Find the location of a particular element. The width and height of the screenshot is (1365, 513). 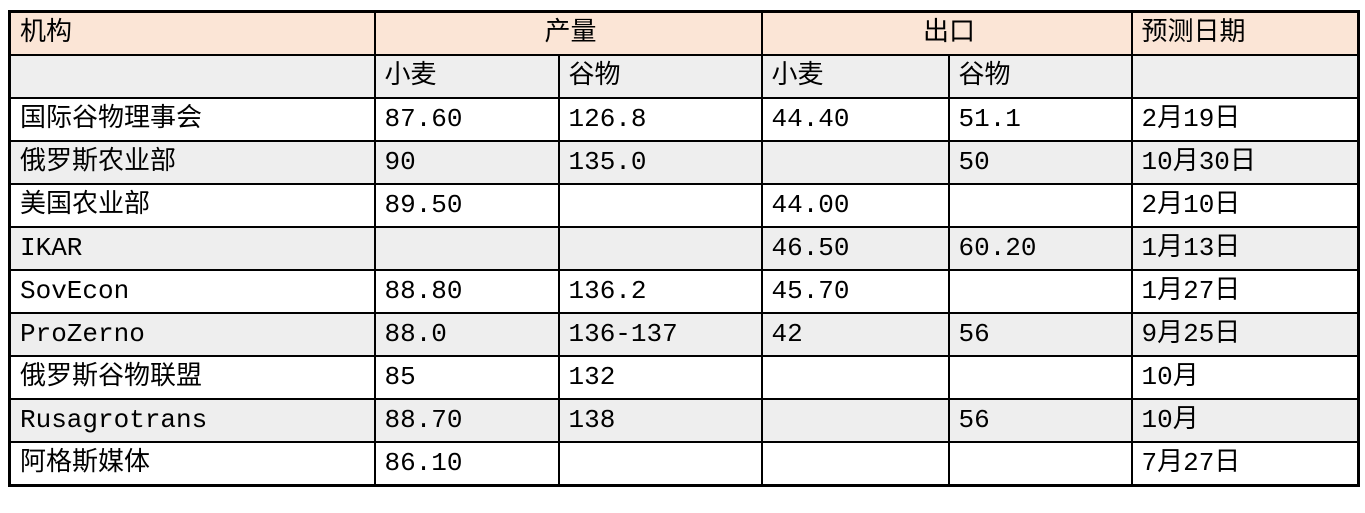

org-cell: Rusagrotrans is located at coordinates (192, 420).